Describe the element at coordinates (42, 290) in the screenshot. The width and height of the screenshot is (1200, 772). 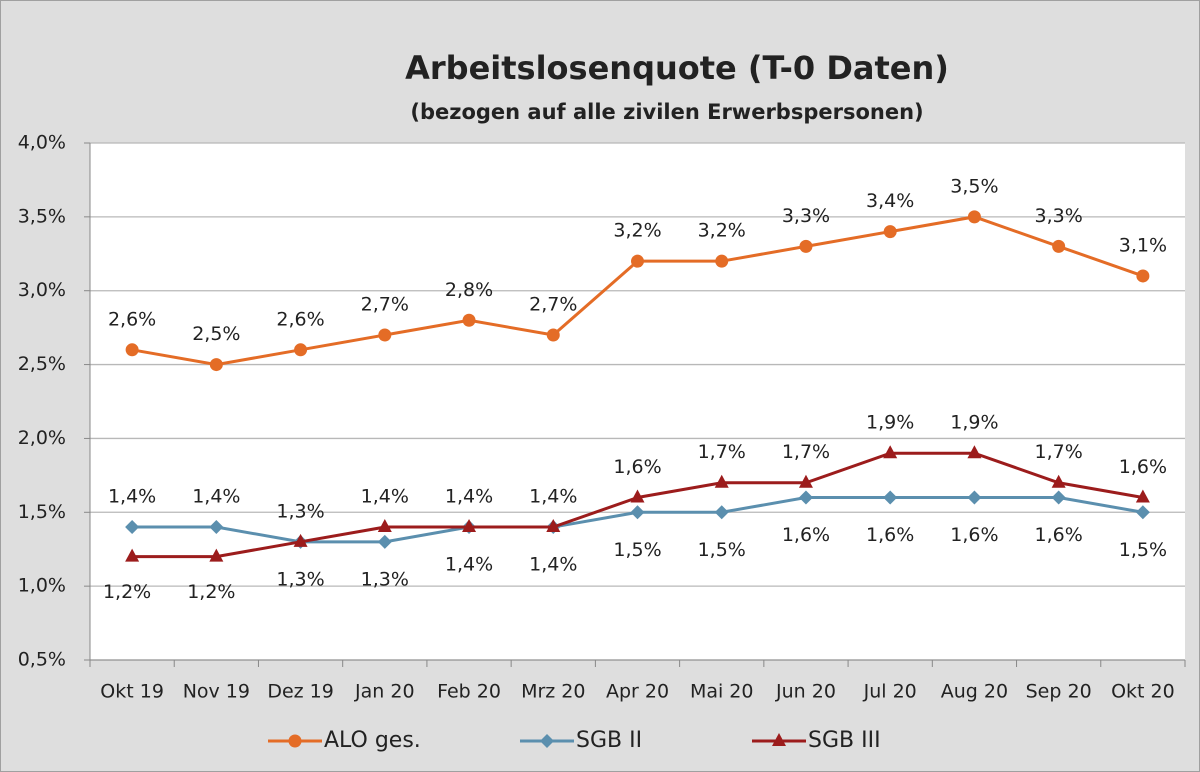
I see `y-tick-label: 3,0%` at that location.